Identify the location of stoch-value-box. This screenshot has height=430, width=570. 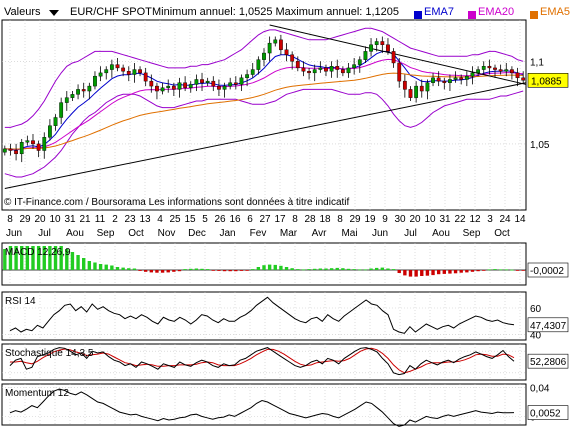
(548, 361).